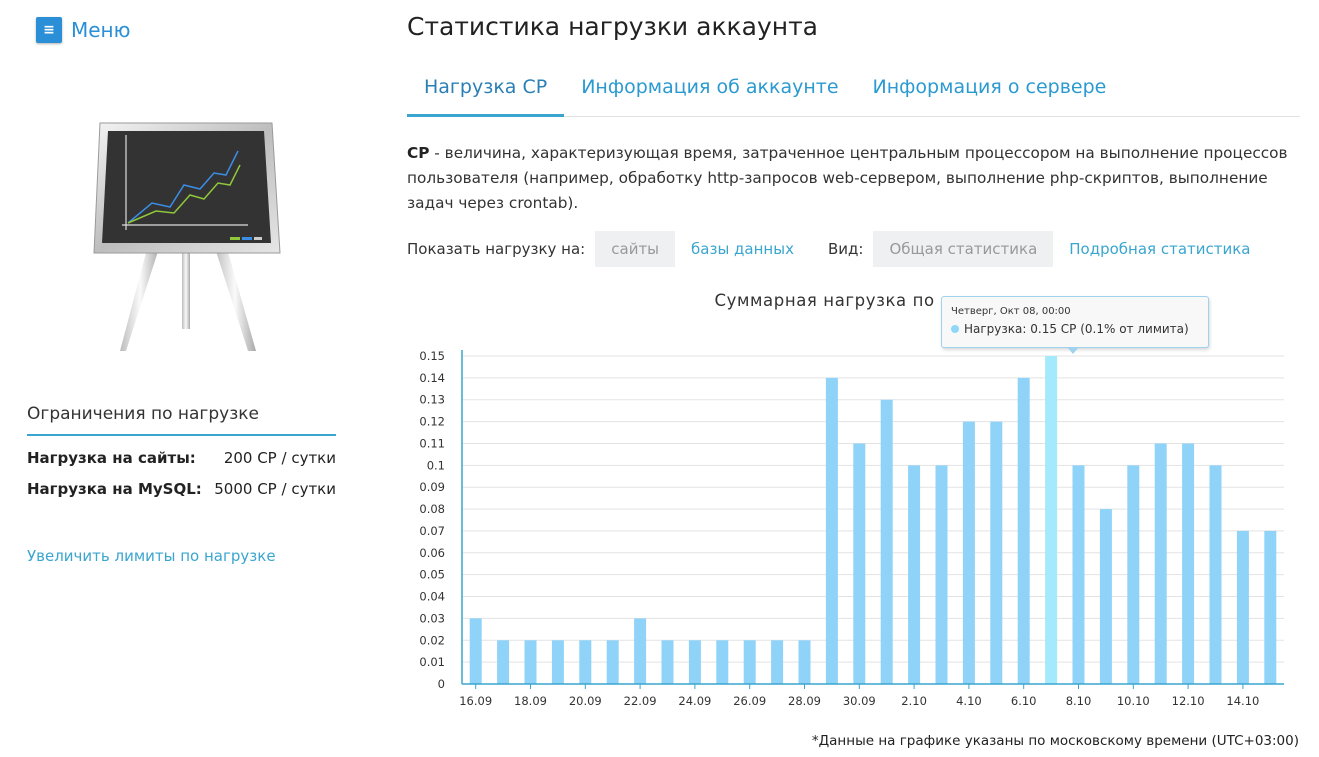 The image size is (1319, 757). I want to click on x-tick-label: 16.09, so click(475, 701).